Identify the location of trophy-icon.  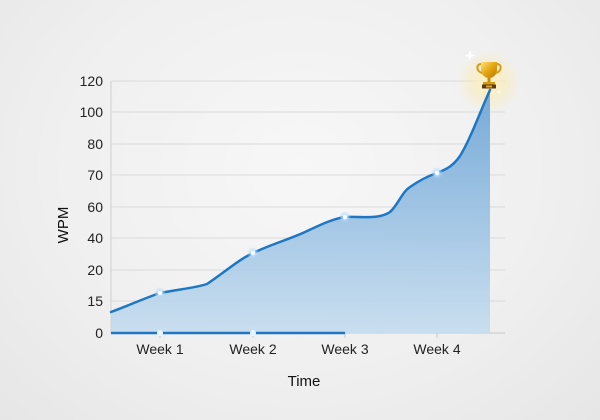
(489, 75).